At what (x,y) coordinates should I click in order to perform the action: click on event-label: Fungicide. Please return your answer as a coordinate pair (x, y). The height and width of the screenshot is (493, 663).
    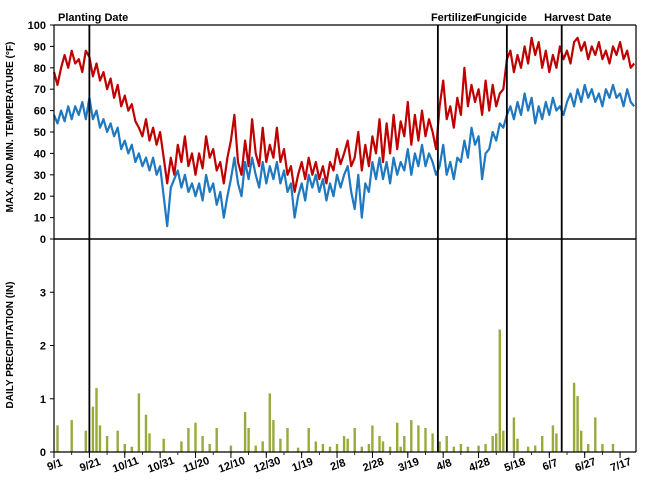
    Looking at the image, I should click on (501, 18).